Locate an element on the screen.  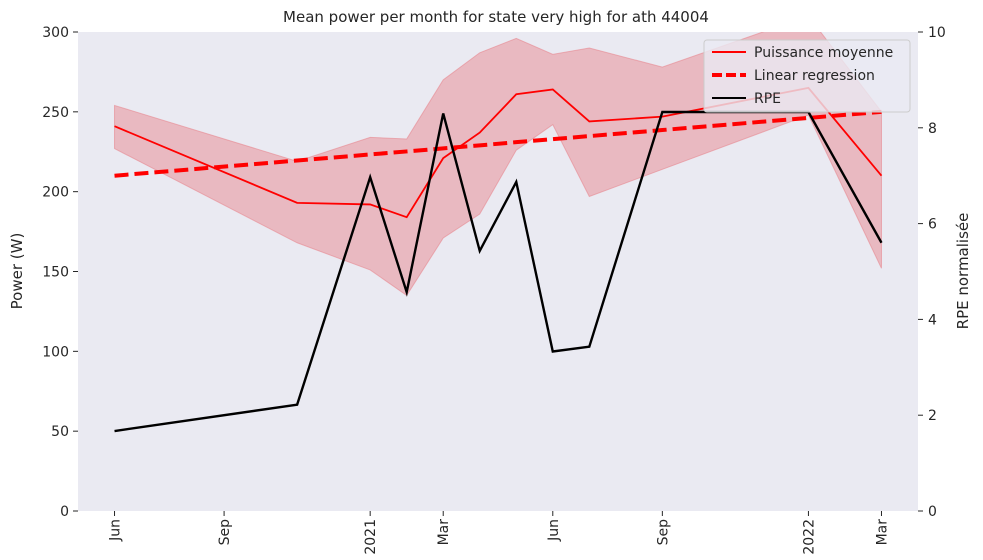
y2-tick-label: 0 is located at coordinates (932, 512).